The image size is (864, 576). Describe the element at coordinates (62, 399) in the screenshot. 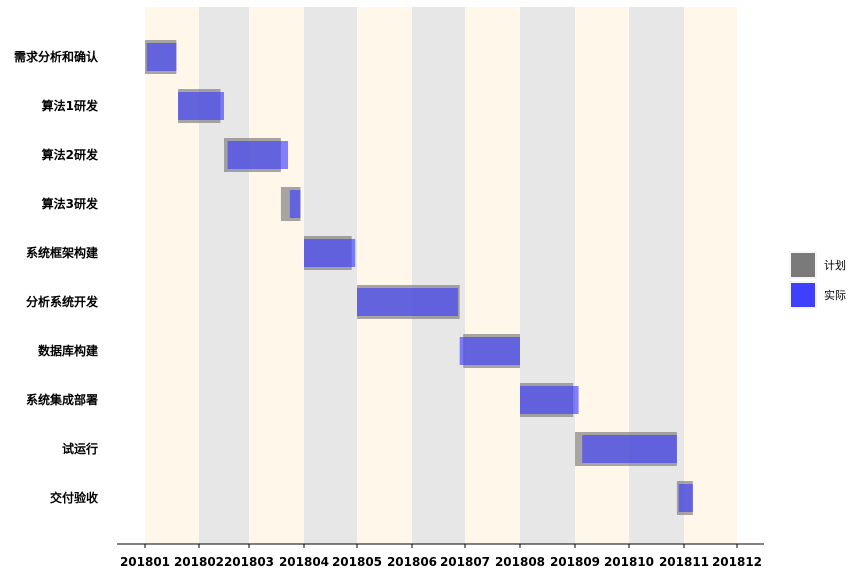

I see `task-label: 系统集成部署` at that location.